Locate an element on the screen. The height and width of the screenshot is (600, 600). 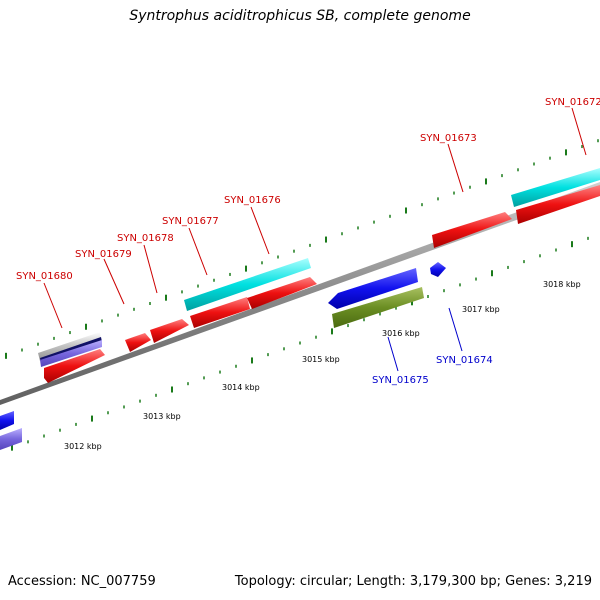
kbp-label-3014: 3014 kbp is located at coordinates (241, 387).